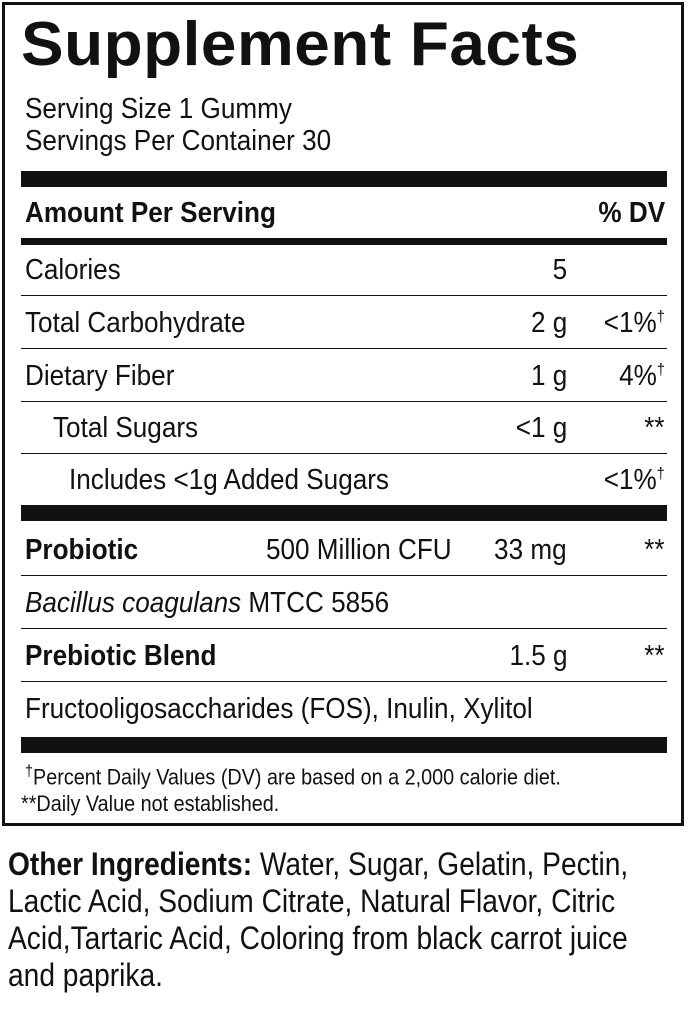 The image size is (692, 1024). Describe the element at coordinates (229, 480) in the screenshot. I see `row-added-sugars-name: Includes <1g Added Sugars` at that location.